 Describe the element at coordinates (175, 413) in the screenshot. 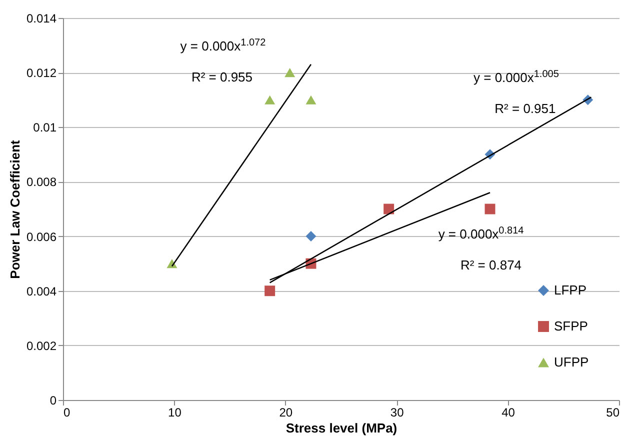

I see `x-tick-label: 10` at that location.